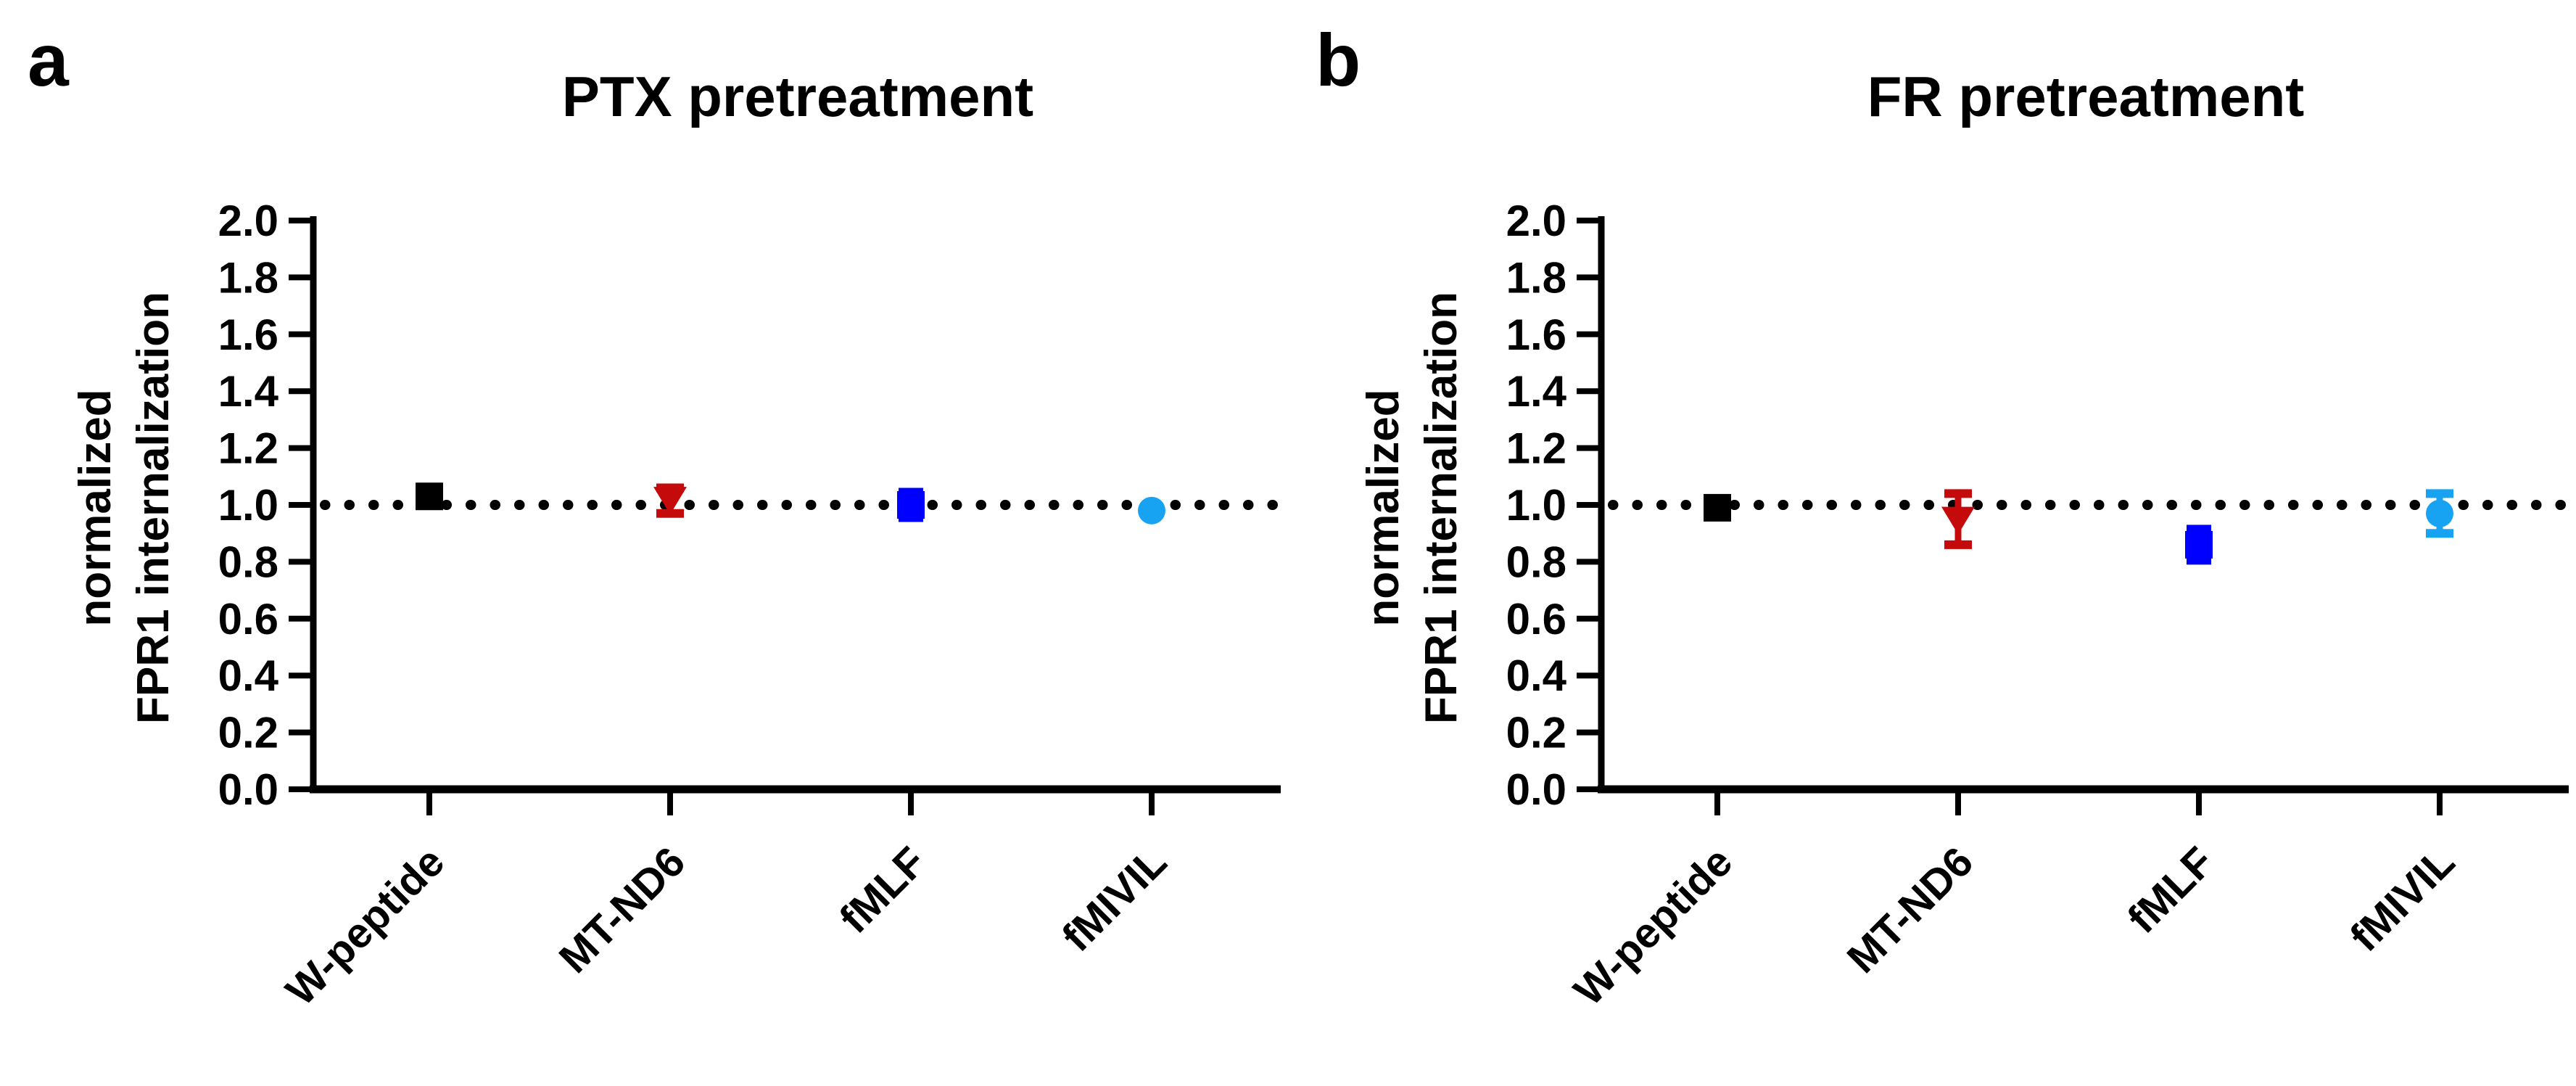 This screenshot has width=2576, height=1086. Describe the element at coordinates (797, 96) in the screenshot. I see `chart-title: PTX pretreatment` at that location.